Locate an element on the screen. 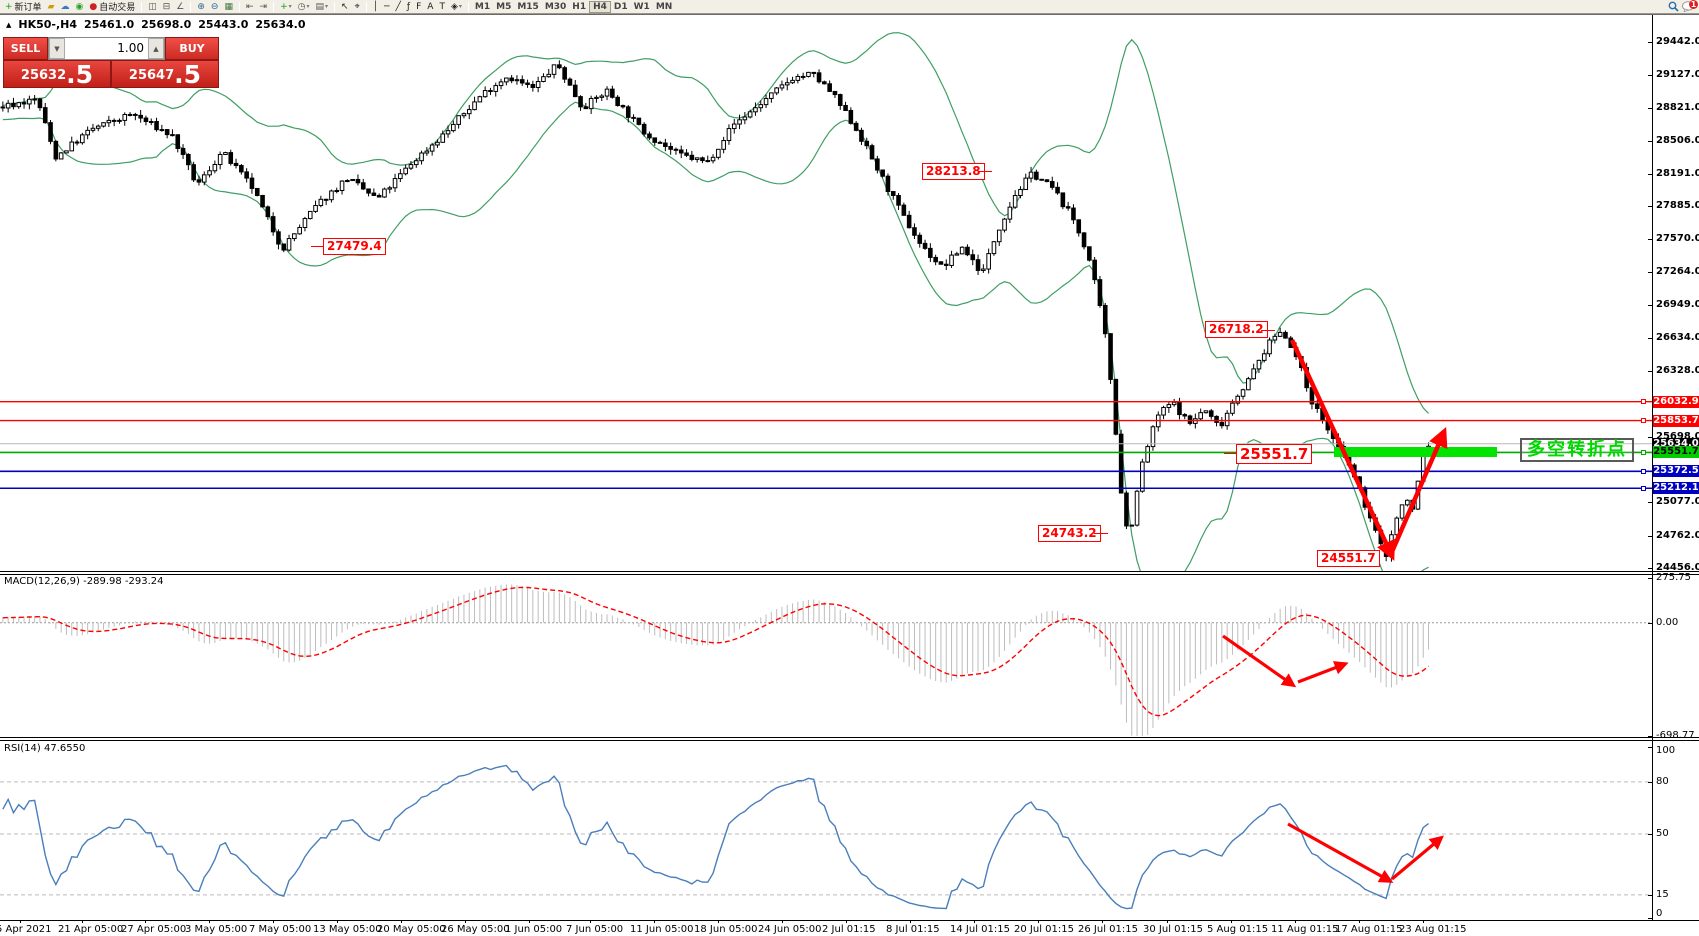 Image resolution: width=1699 pixels, height=936 pixels. template-button: ▤ ▾ is located at coordinates (322, 7).